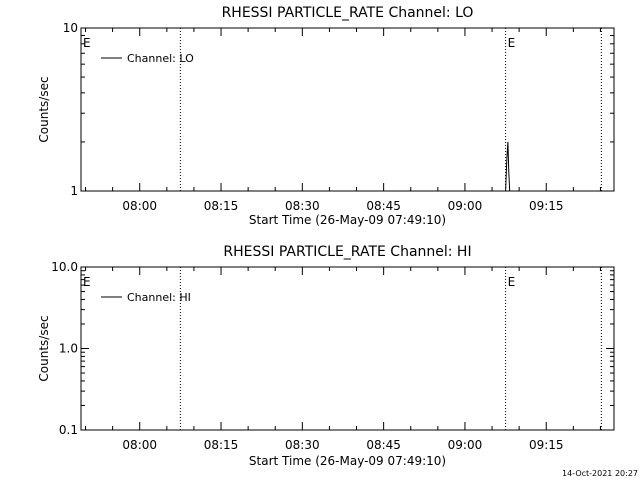 Image resolution: width=640 pixels, height=480 pixels. What do you see at coordinates (160, 58) in the screenshot?
I see `legend-entry: Channel: LO` at bounding box center [160, 58].